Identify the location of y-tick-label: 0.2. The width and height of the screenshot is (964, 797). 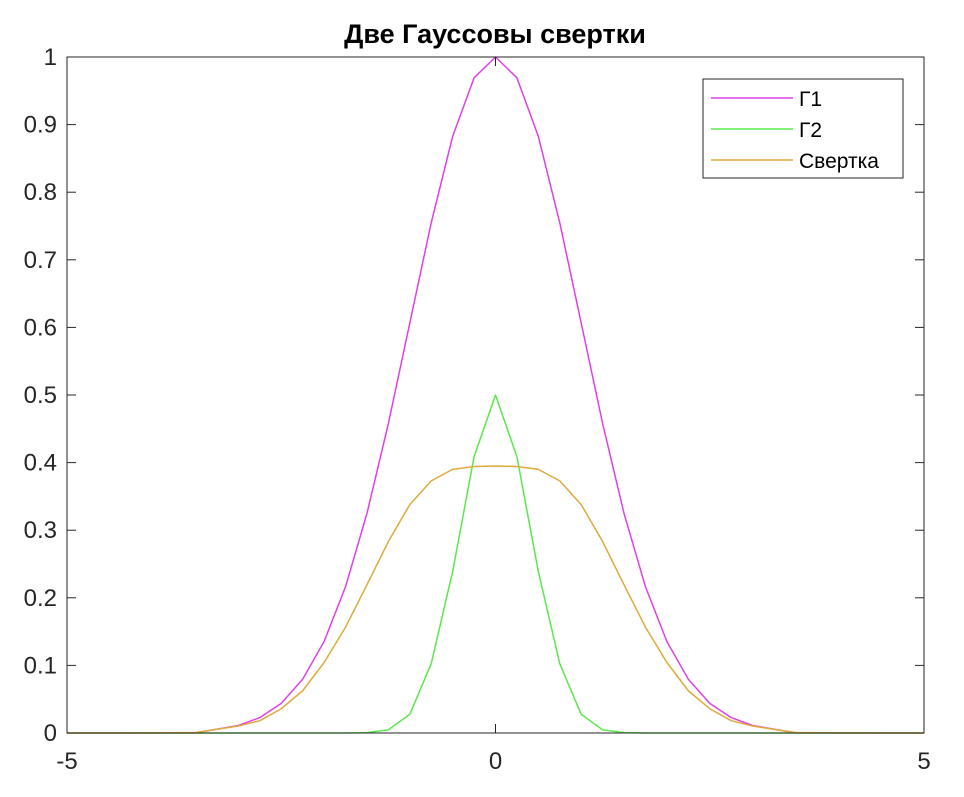
(40, 598).